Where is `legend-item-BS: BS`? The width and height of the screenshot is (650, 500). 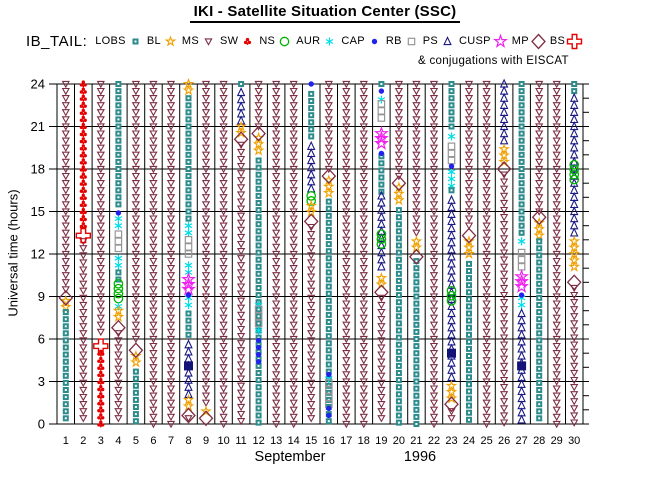 legend-item-BS: BS is located at coordinates (566, 41).